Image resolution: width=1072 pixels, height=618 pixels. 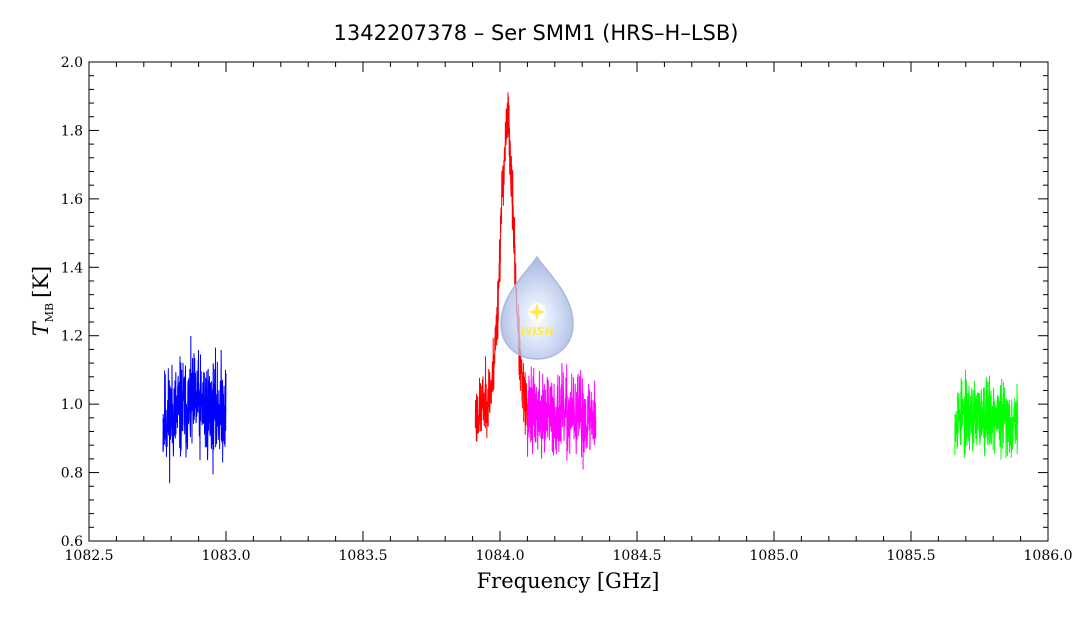 I want to click on x-tick-label: 1084.0, so click(x=500, y=556).